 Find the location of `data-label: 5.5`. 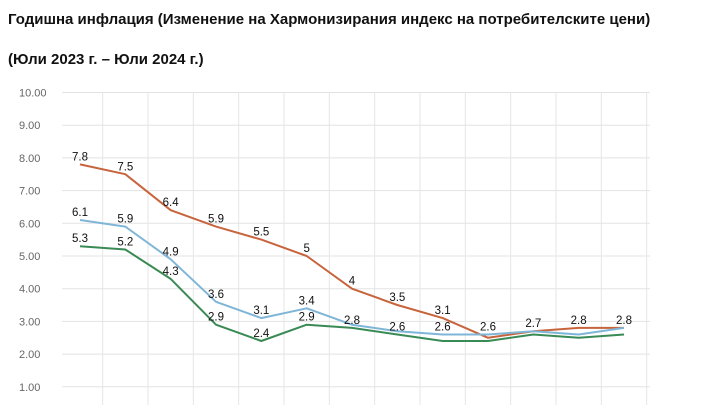

data-label: 5.5 is located at coordinates (261, 233).